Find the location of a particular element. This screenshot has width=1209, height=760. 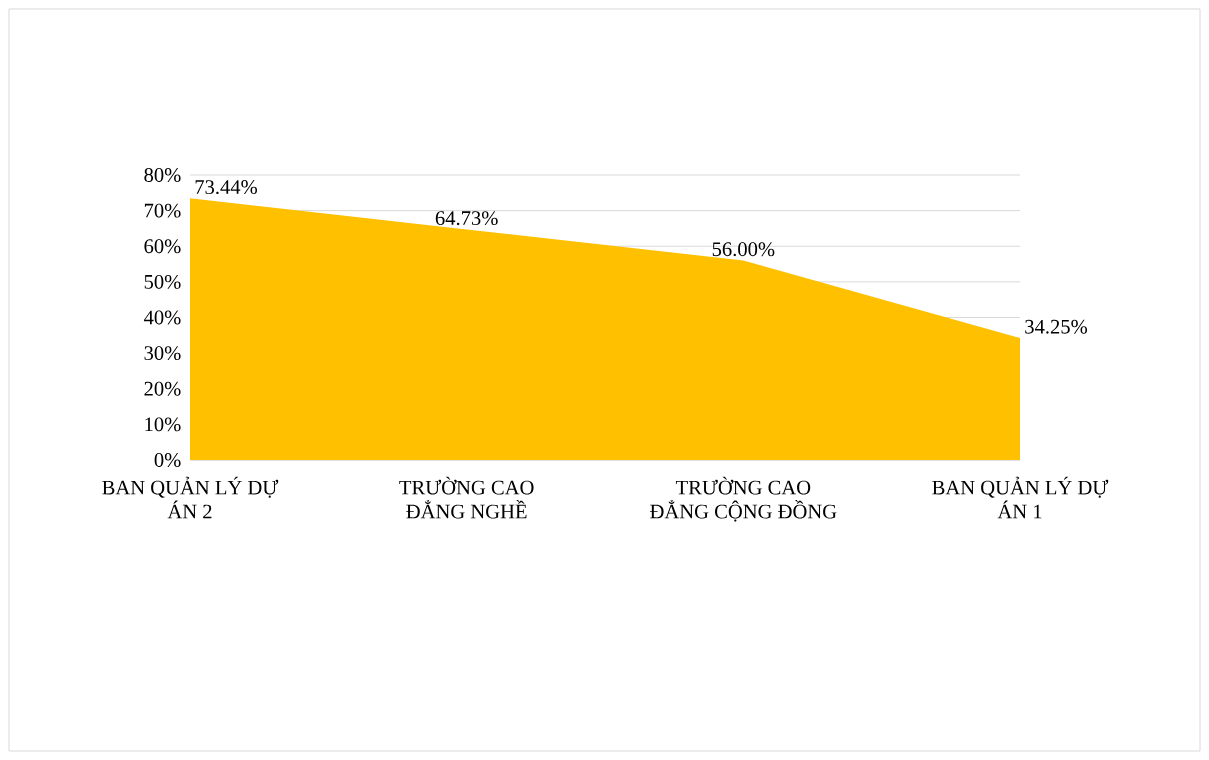

x-tick-label: BAN QUẢN LÝ DỰ ÁN 1 is located at coordinates (1020, 497).